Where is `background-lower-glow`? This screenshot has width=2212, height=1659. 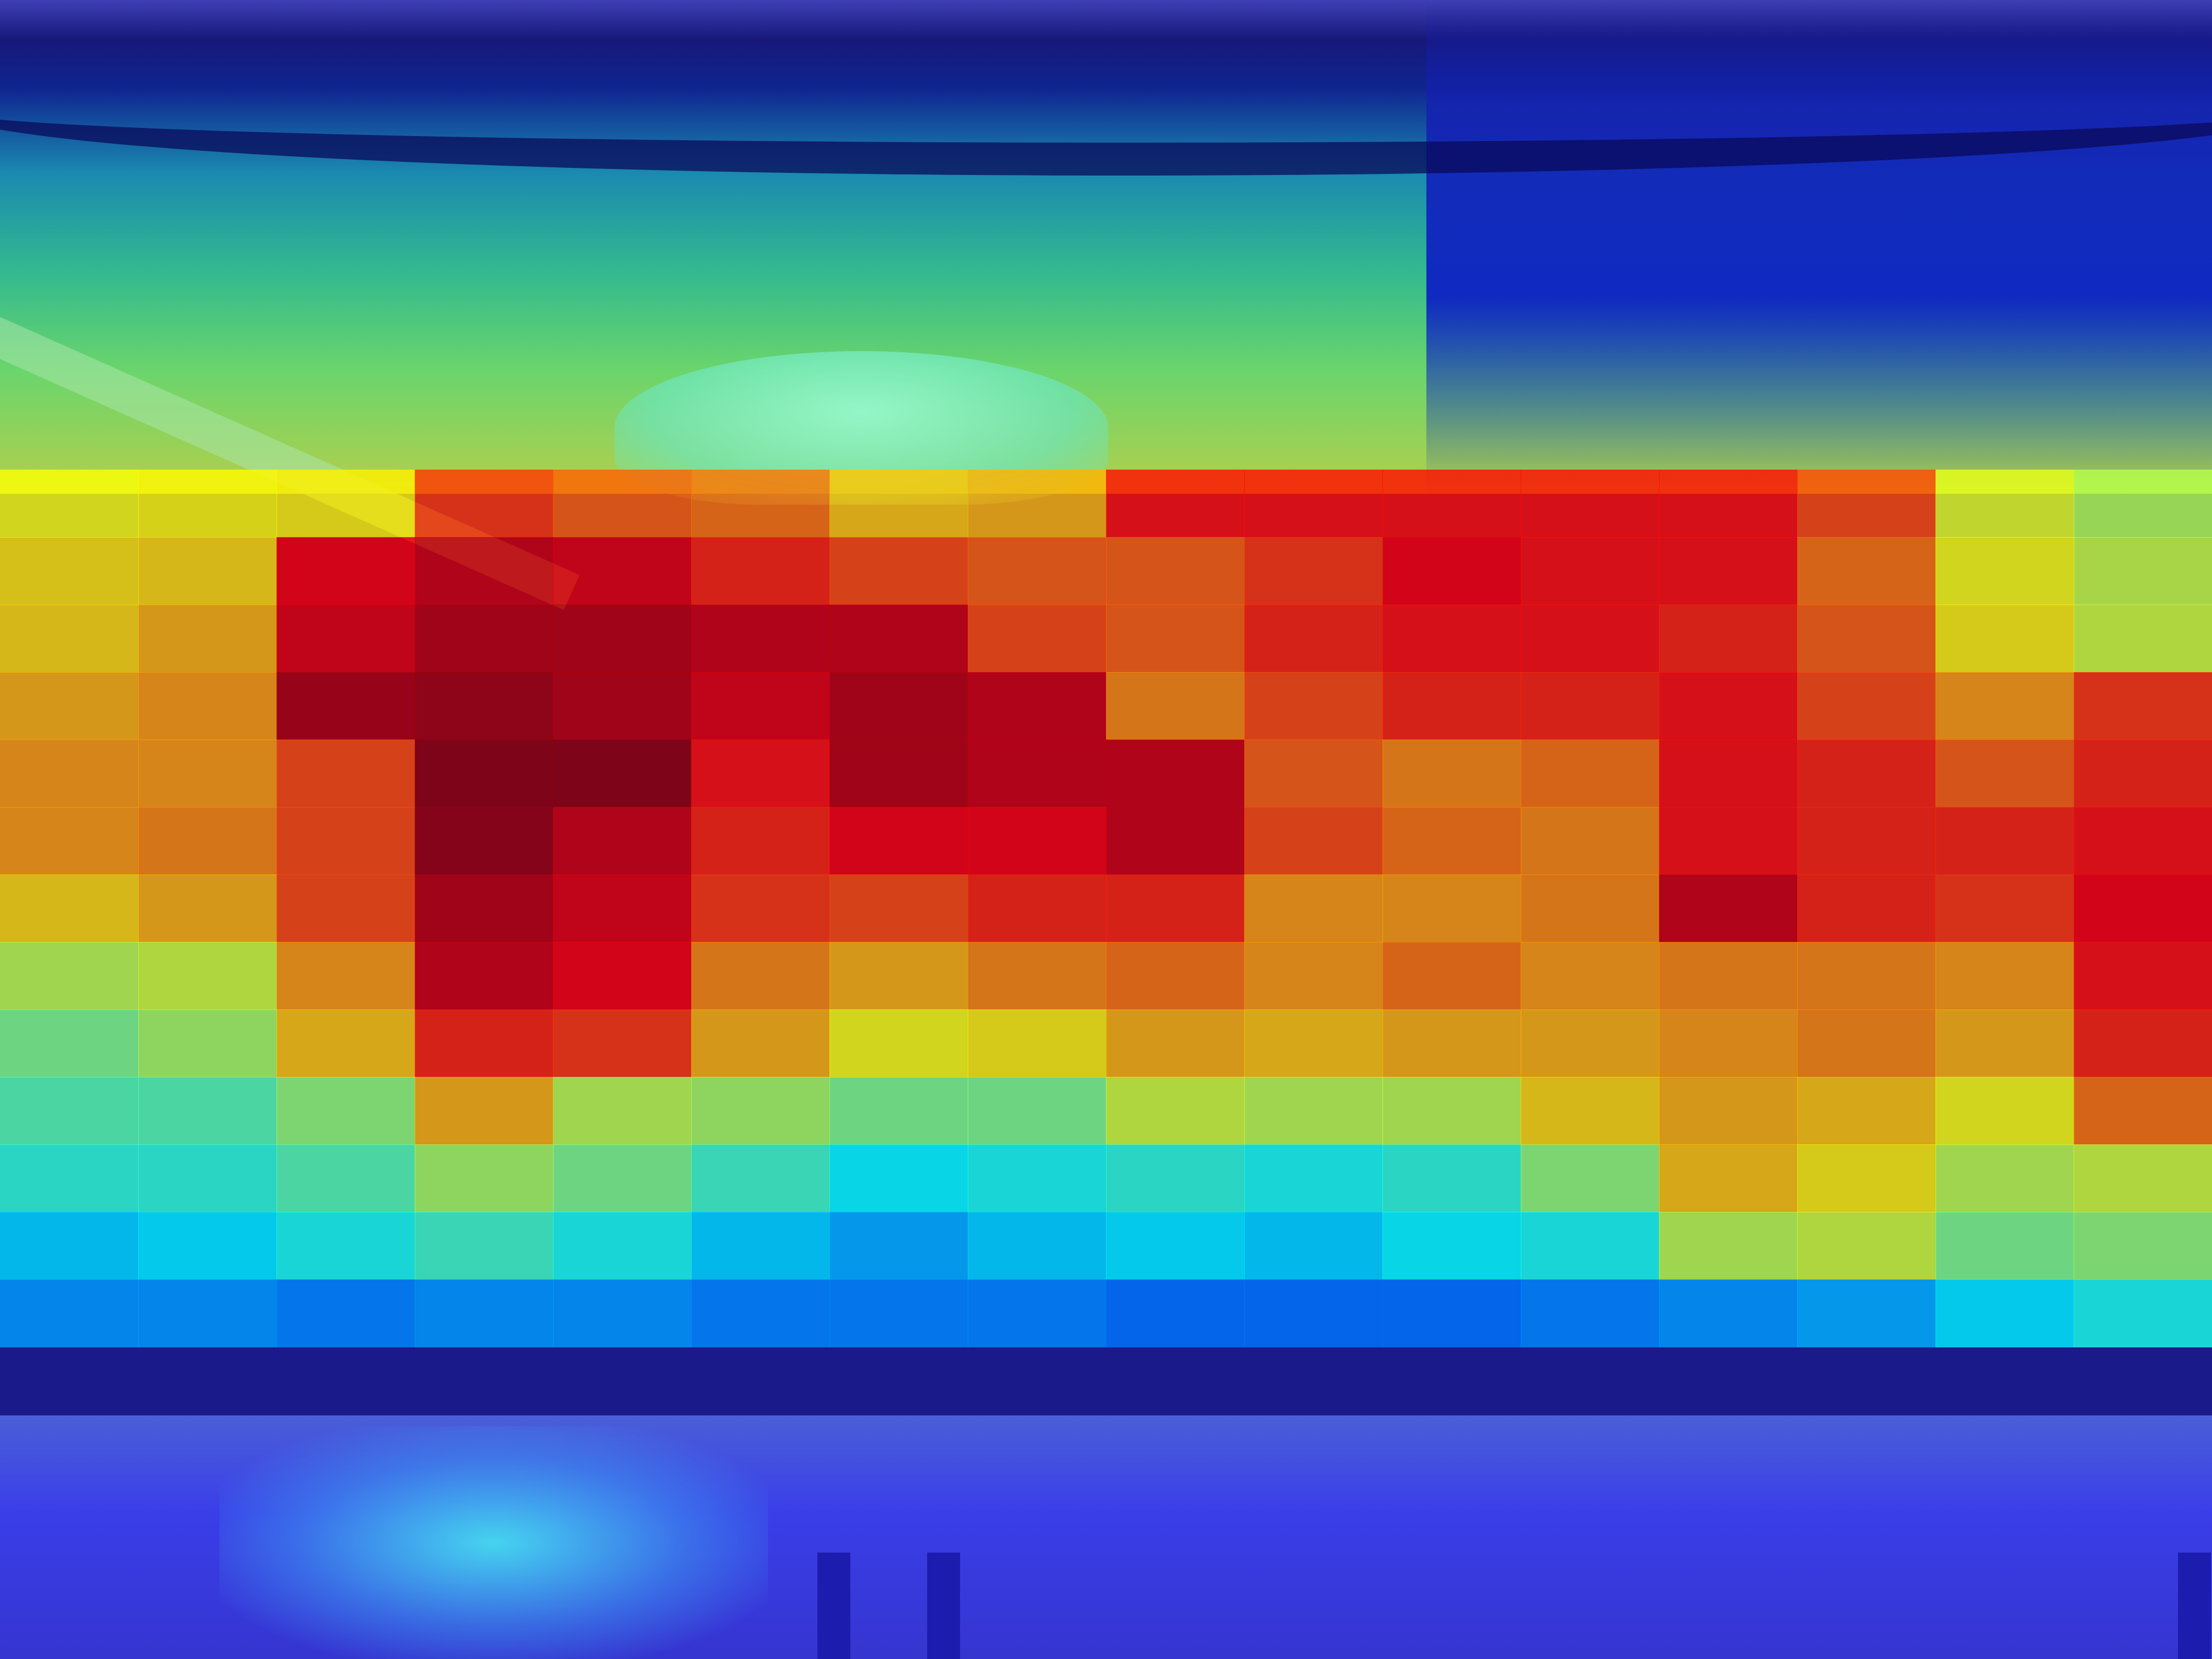 background-lower-glow is located at coordinates (493, 1542).